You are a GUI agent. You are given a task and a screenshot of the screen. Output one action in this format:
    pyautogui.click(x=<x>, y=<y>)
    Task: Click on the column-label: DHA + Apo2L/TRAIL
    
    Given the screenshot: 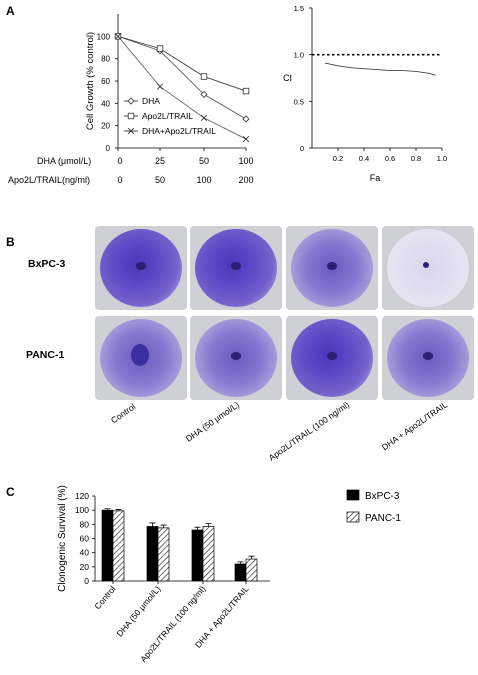 What is the action you would take?
    pyautogui.click(x=415, y=425)
    